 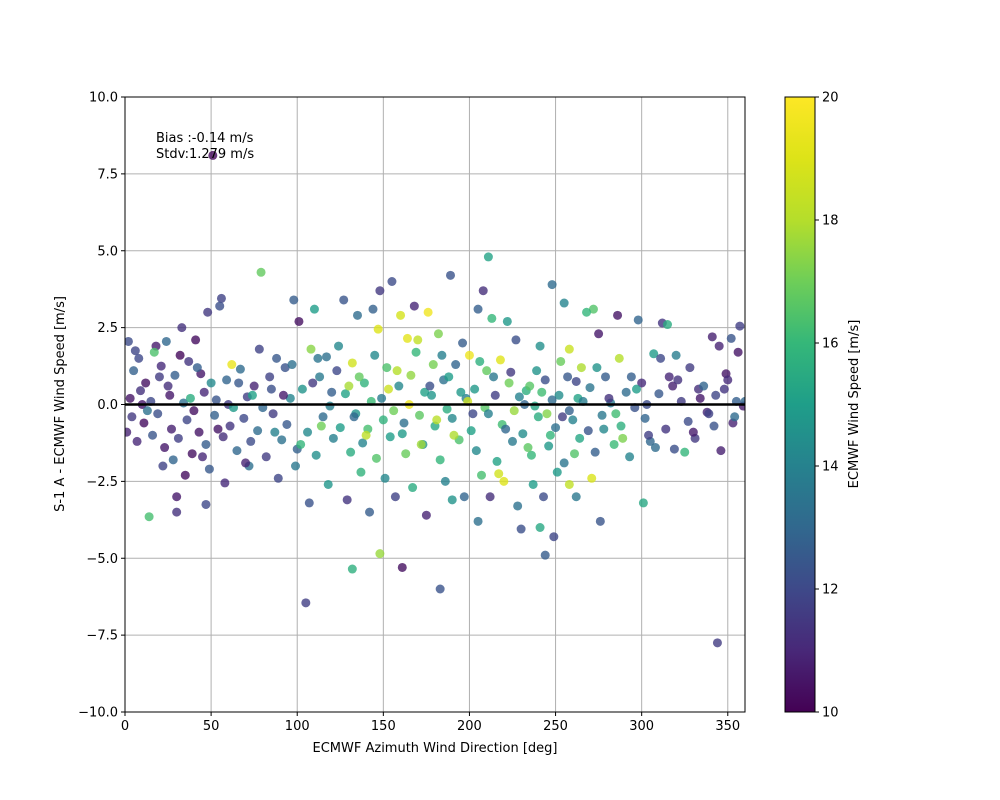 What do you see at coordinates (830, 467) in the screenshot?
I see `colorbar-tick-label: 14` at bounding box center [830, 467].